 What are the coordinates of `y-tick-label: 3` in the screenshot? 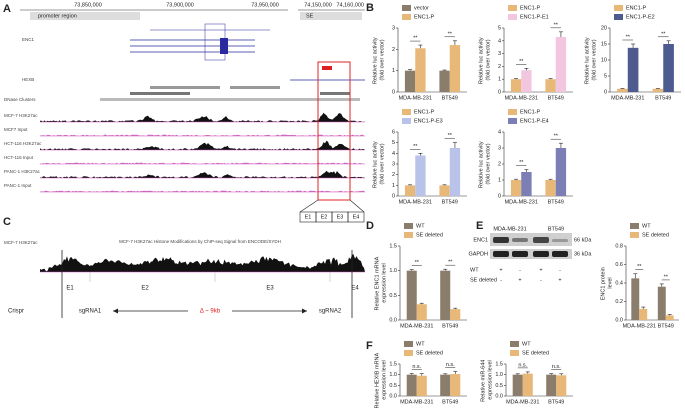 It's located at (393, 164).